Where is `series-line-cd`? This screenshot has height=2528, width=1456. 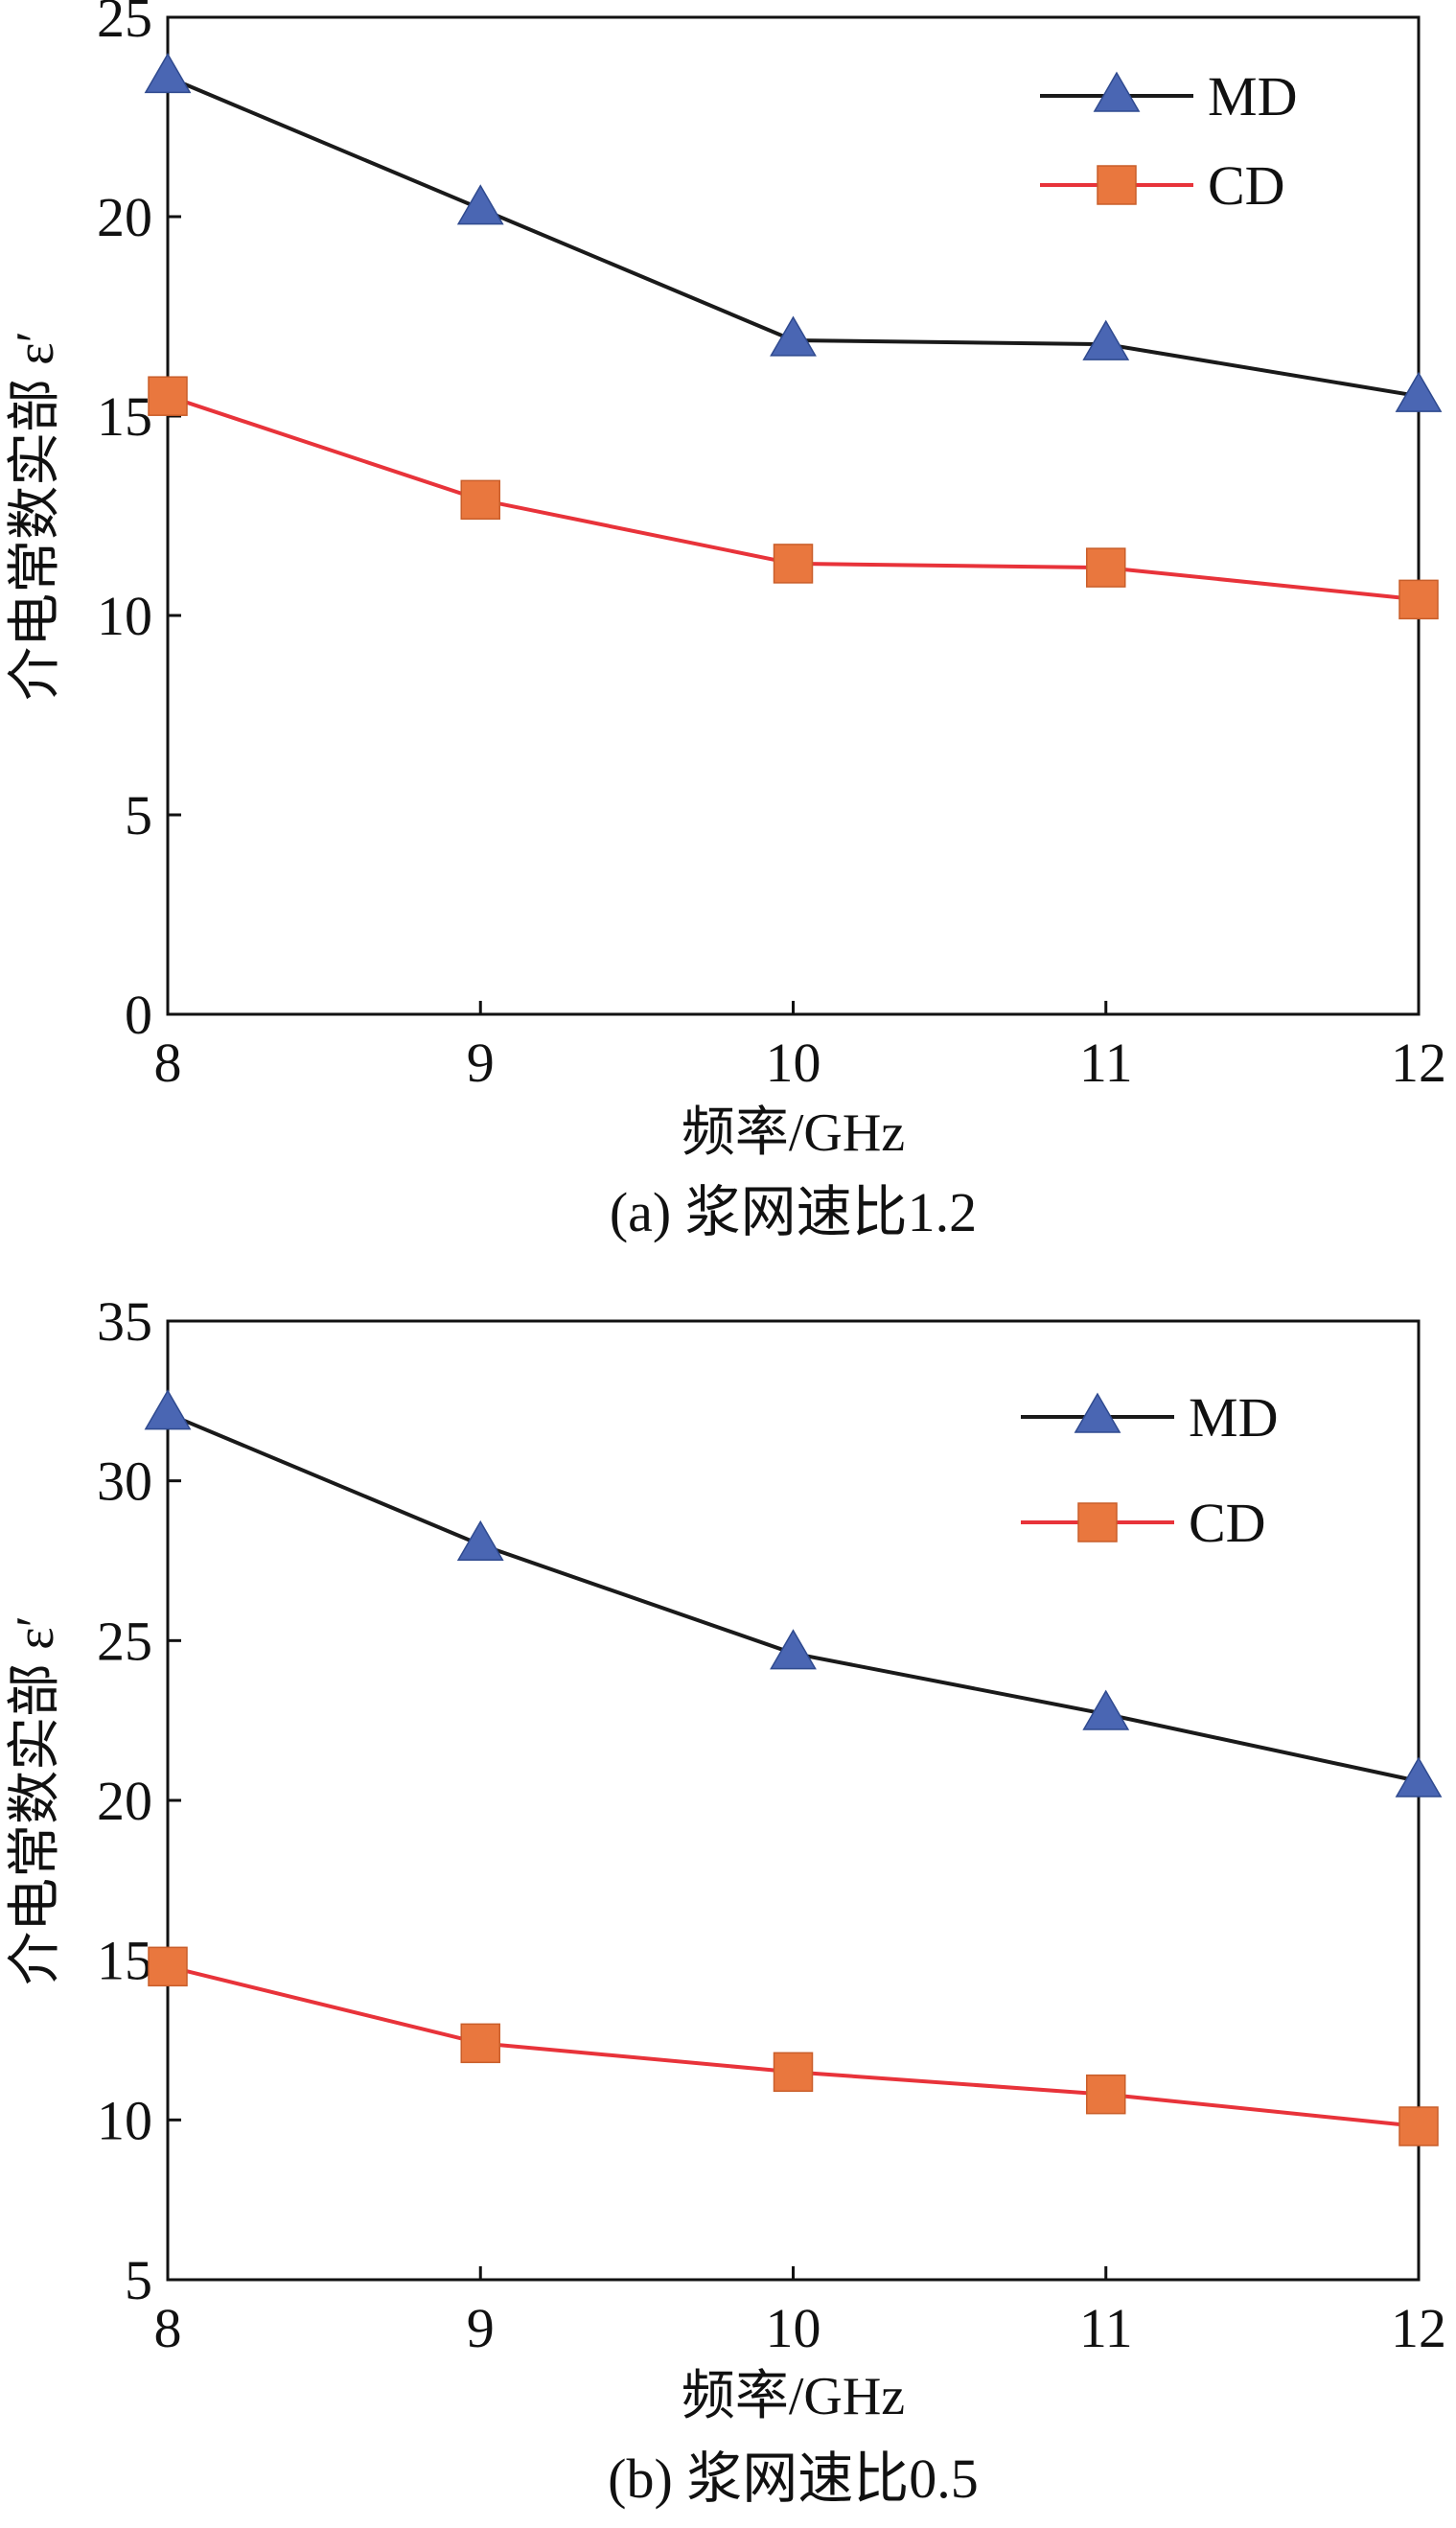 series-line-cd is located at coordinates (793, 2046).